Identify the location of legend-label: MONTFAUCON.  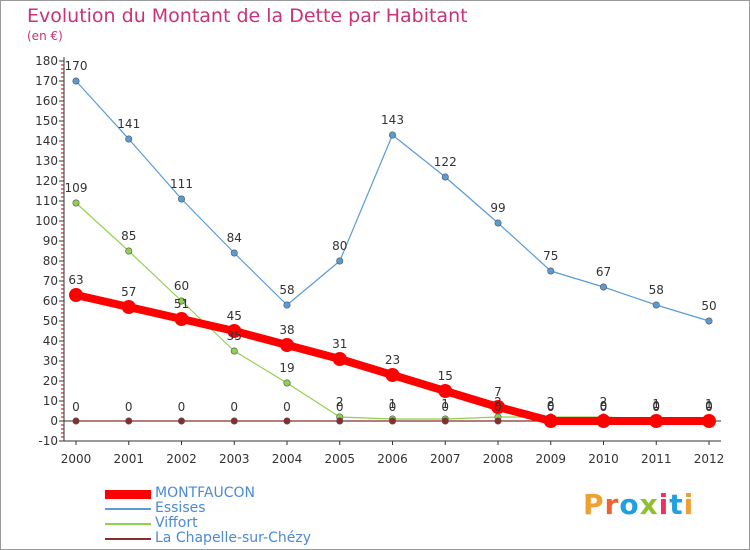
(205, 493).